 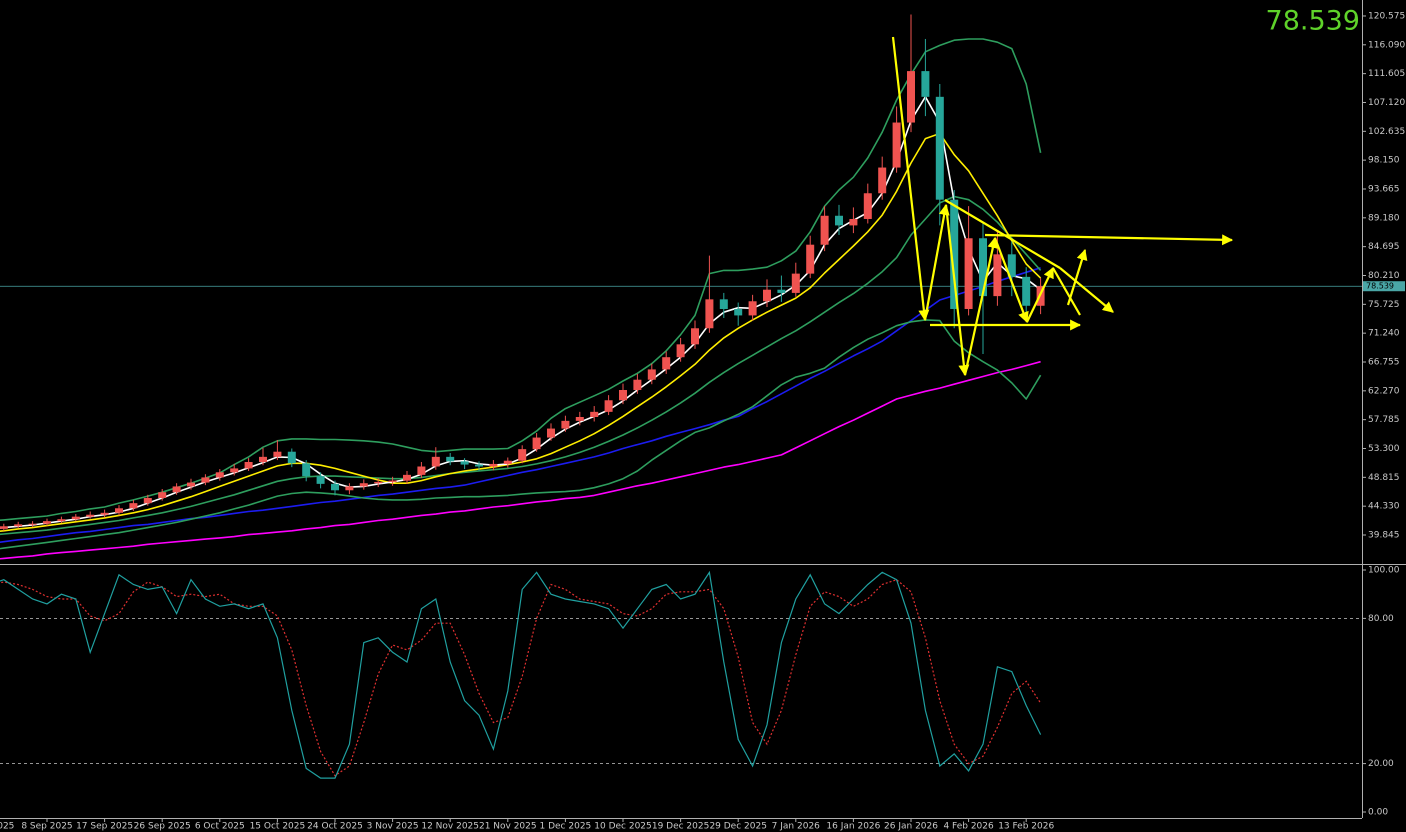 I want to click on y-tick-label: 53.300, so click(x=1384, y=449).